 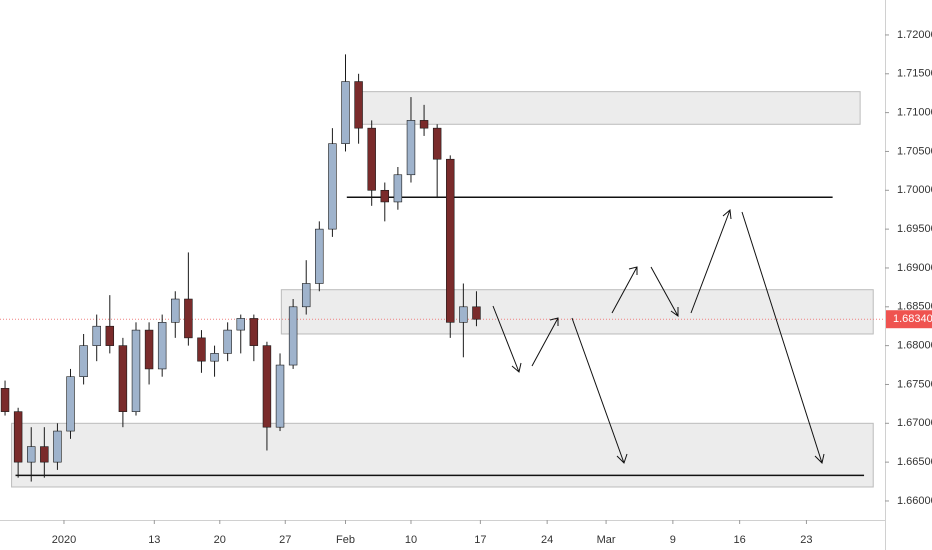 What do you see at coordinates (914, 190) in the screenshot?
I see `y-tick-label: 1.70000` at bounding box center [914, 190].